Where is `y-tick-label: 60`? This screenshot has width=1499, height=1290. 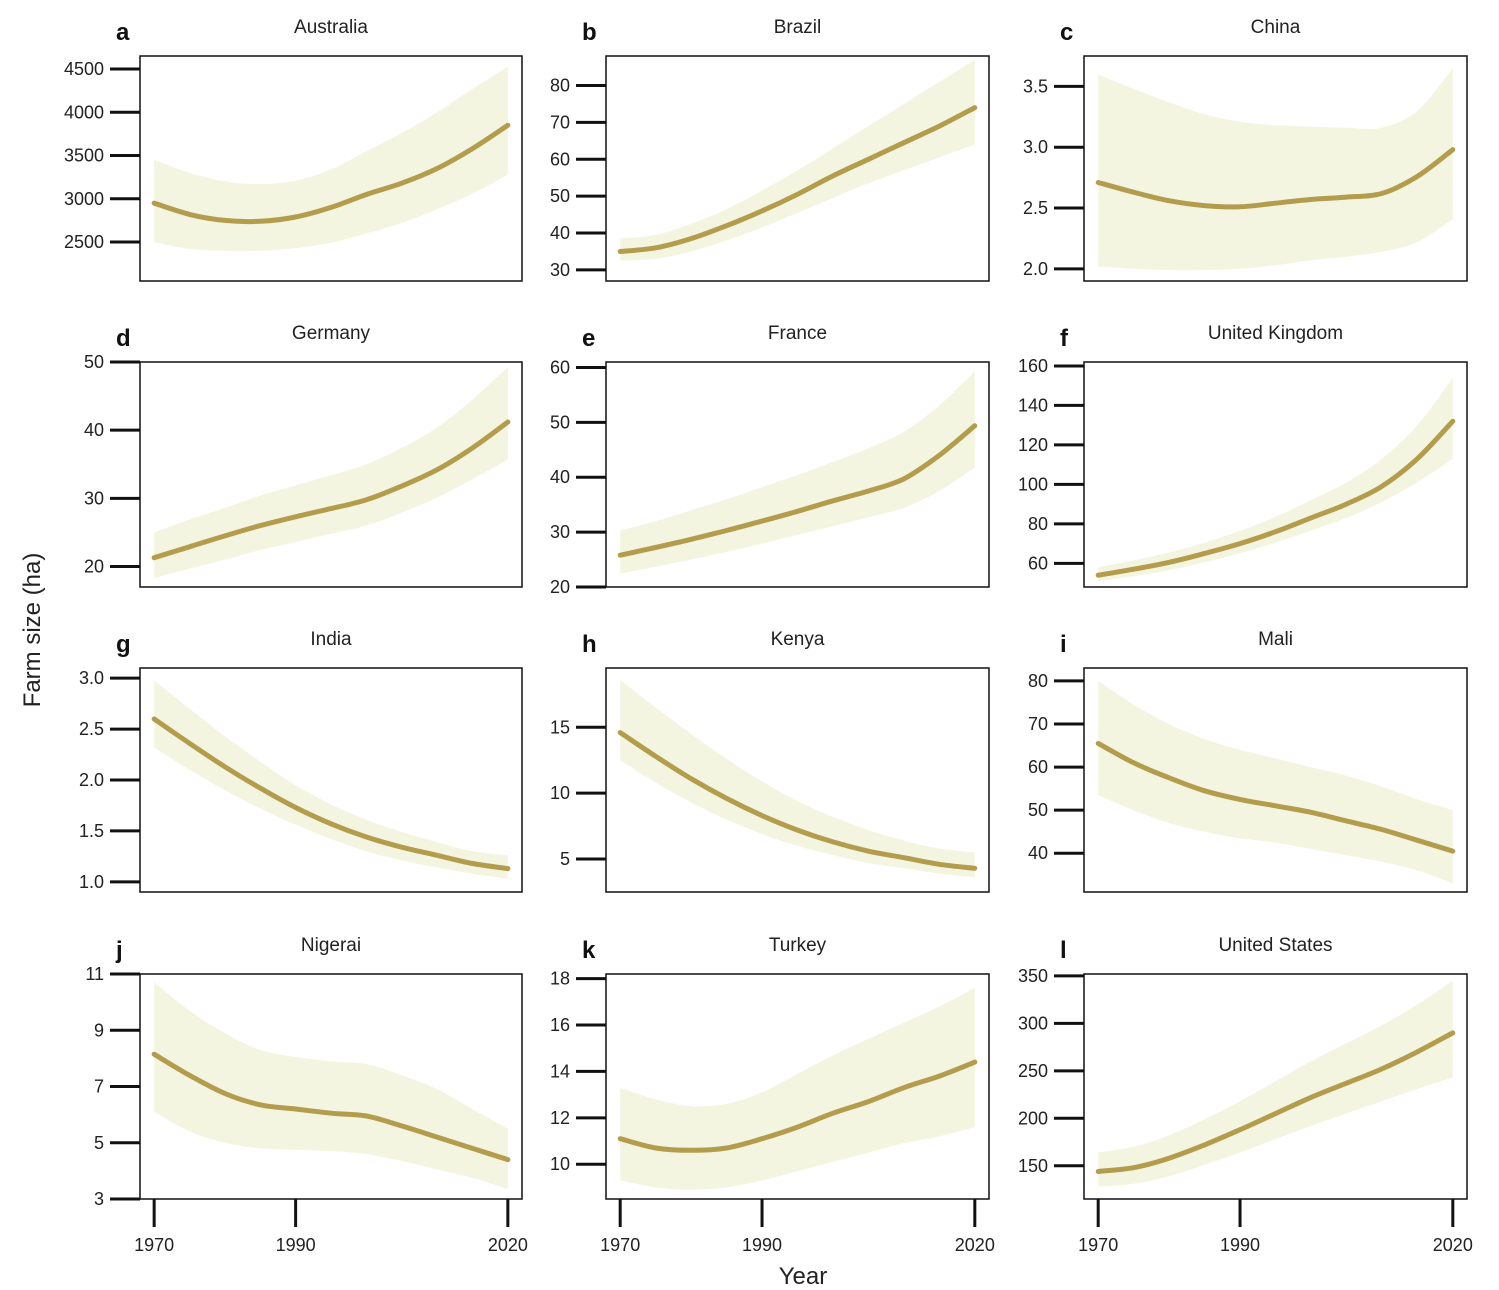
y-tick-label: 60 is located at coordinates (560, 367).